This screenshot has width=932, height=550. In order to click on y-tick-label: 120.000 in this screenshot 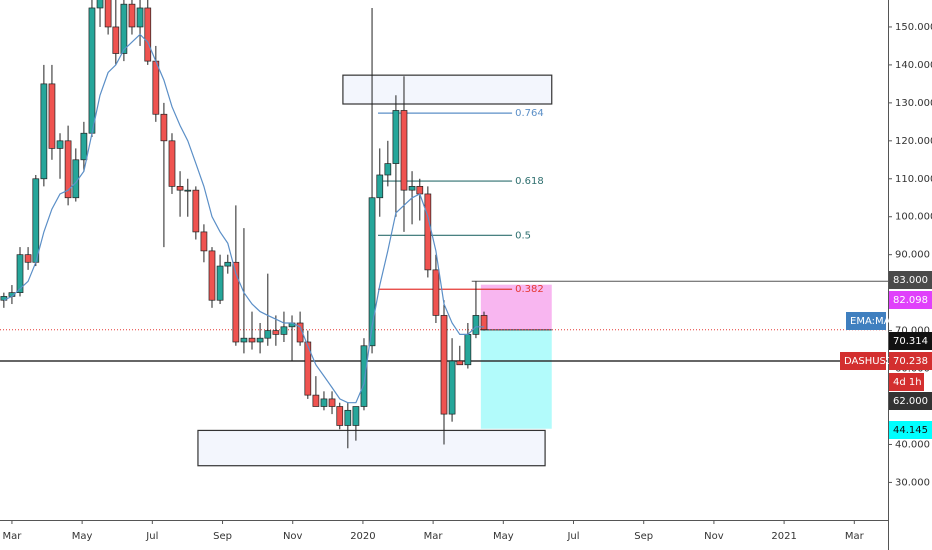, I will do `click(913, 141)`.